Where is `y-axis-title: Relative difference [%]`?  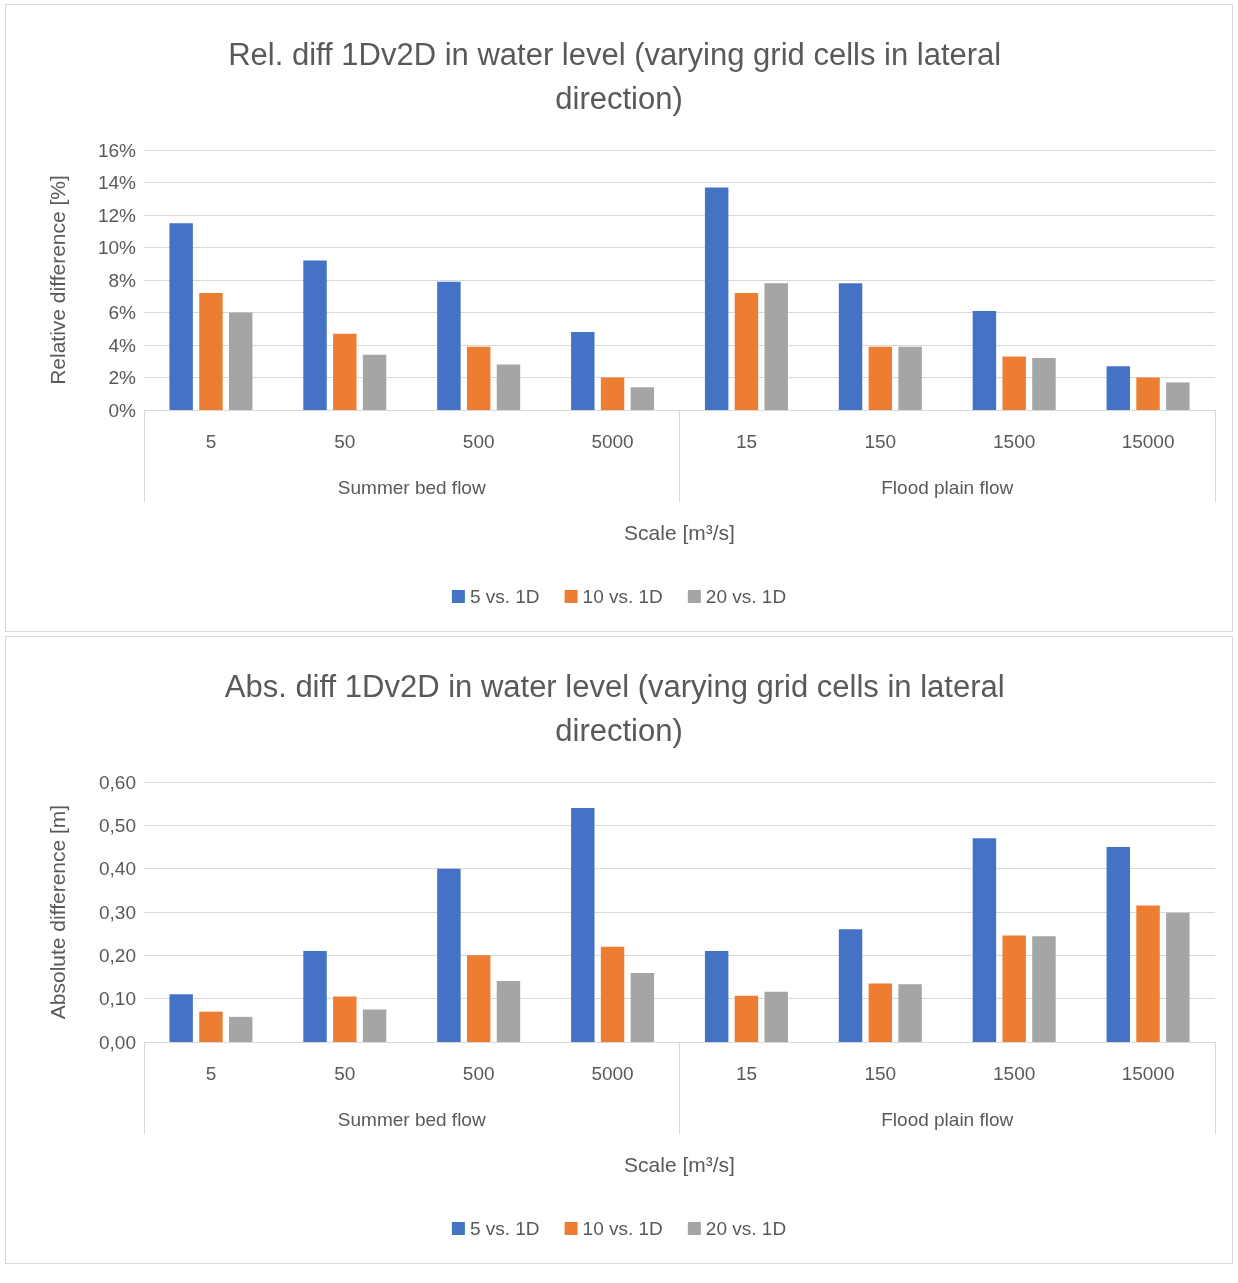
y-axis-title: Relative difference [%] is located at coordinates (57, 280).